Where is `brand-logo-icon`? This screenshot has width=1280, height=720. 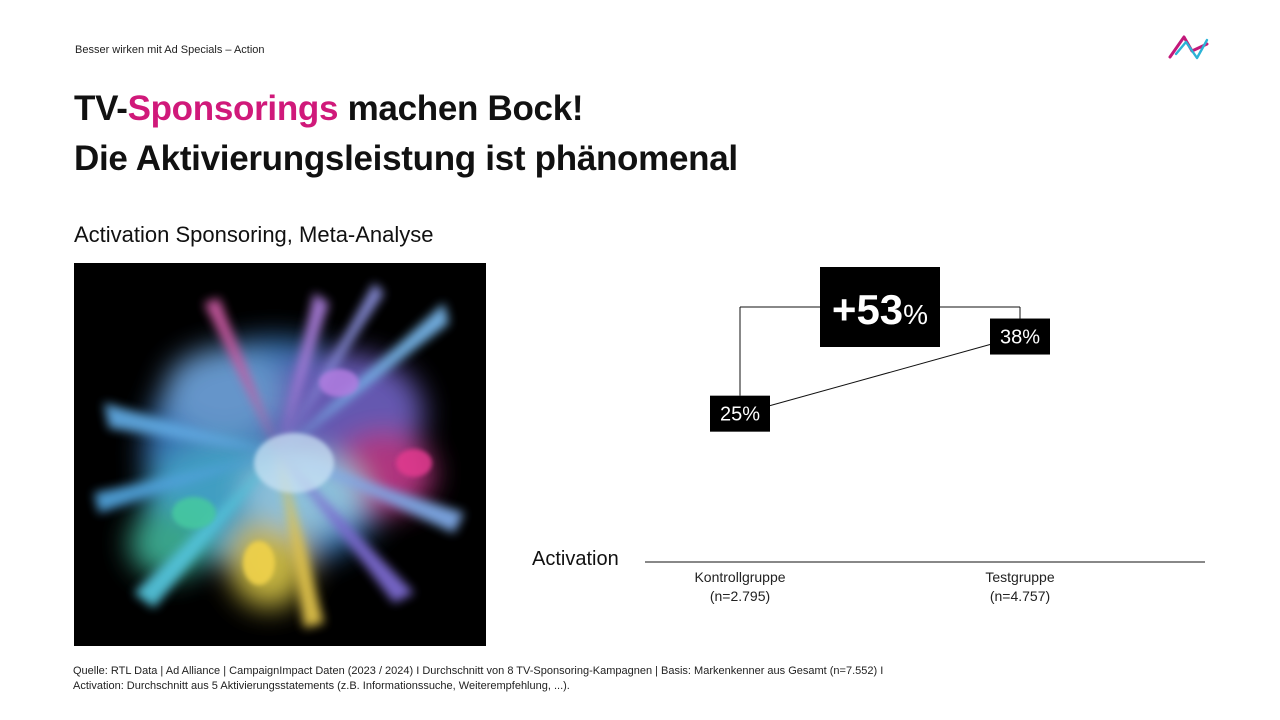
brand-logo-icon is located at coordinates (1188, 47).